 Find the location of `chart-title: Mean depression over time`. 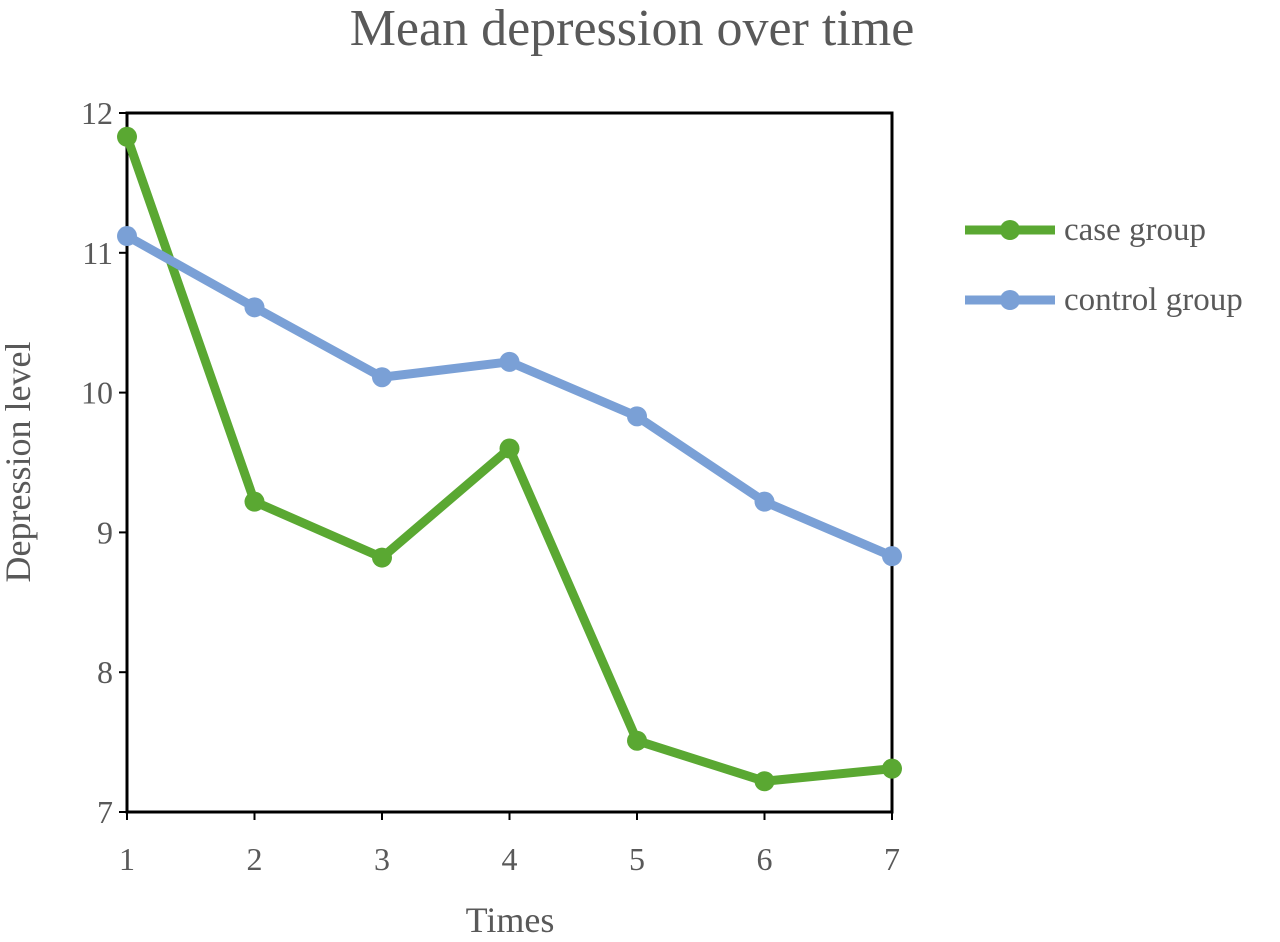

chart-title: Mean depression over time is located at coordinates (632, 28).